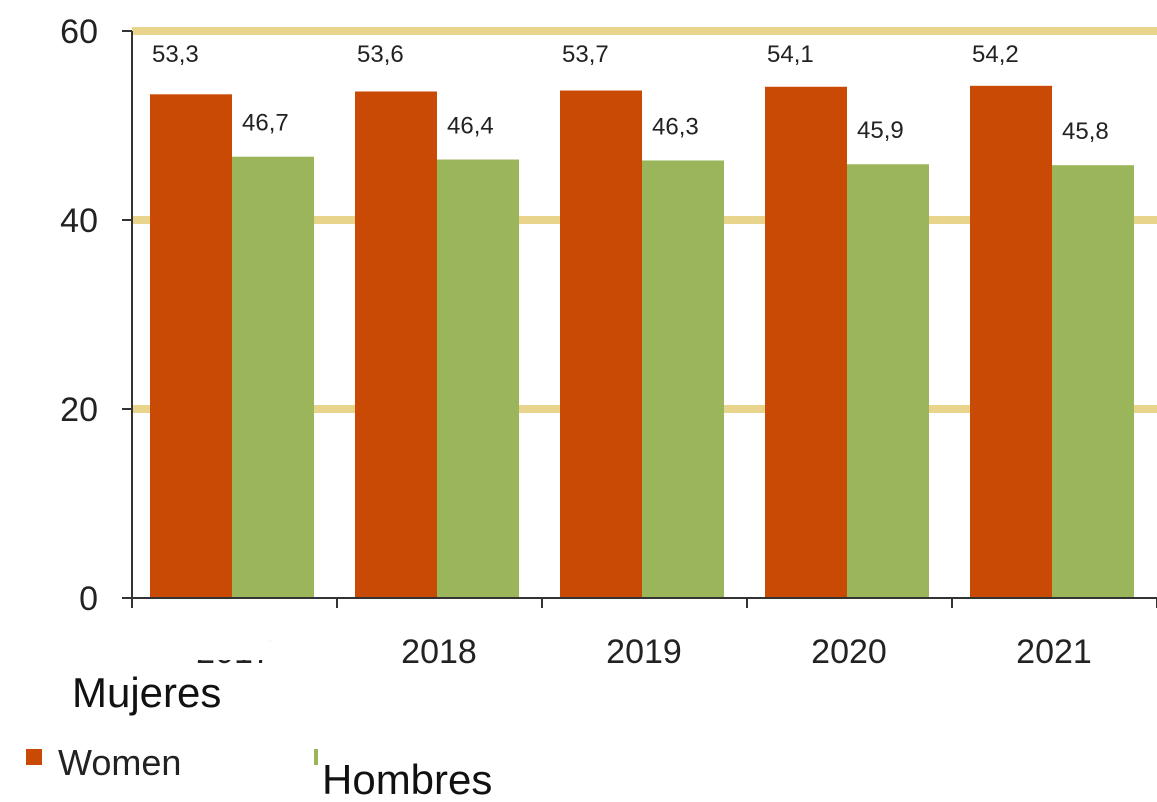 Image resolution: width=1157 pixels, height=802 pixels. I want to click on y-tick-label-0: 0, so click(88, 599).